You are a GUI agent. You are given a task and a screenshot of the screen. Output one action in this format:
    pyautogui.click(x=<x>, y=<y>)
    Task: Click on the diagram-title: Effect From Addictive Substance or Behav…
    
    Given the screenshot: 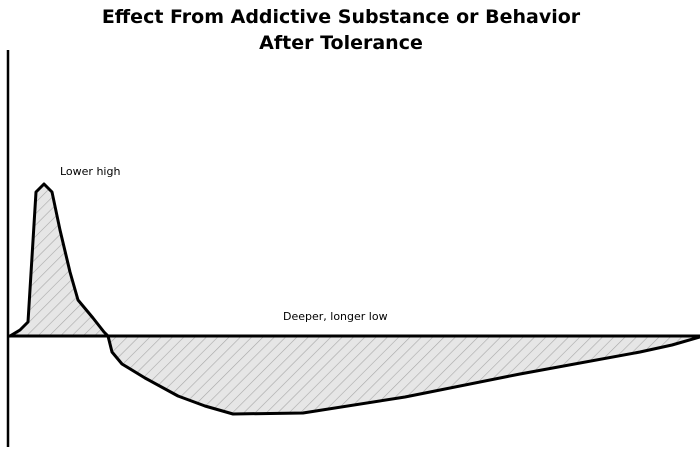 What is the action you would take?
    pyautogui.click(x=341, y=30)
    